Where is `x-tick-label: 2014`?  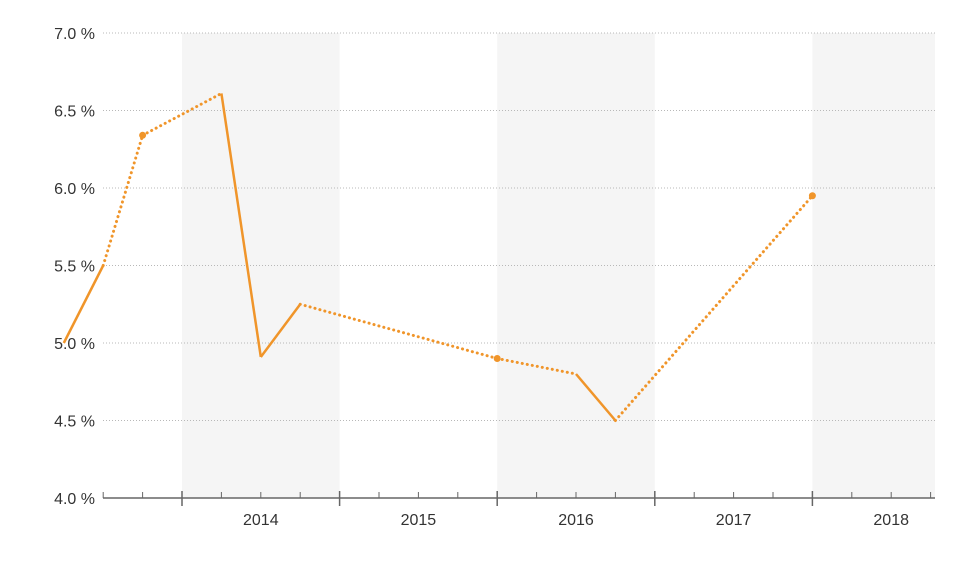
x-tick-label: 2014 is located at coordinates (261, 520).